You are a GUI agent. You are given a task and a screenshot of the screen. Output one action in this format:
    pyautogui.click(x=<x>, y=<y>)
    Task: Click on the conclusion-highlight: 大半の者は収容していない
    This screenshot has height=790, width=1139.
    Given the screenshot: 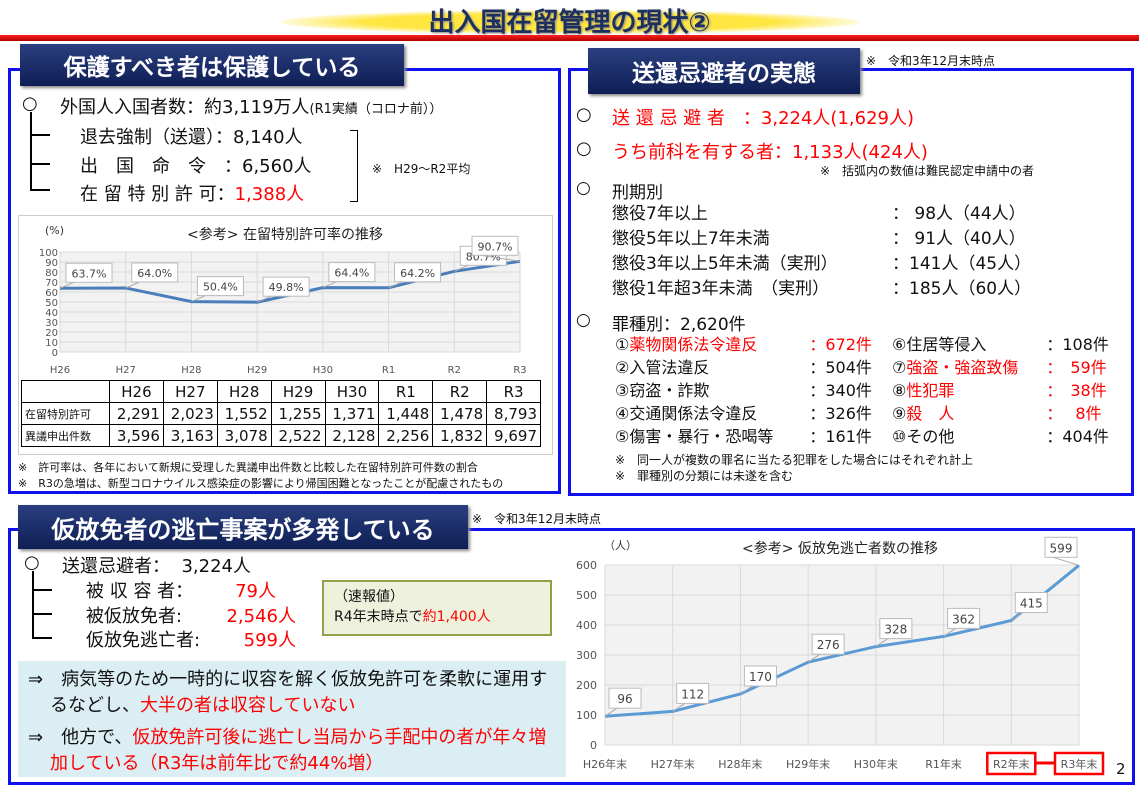 What is the action you would take?
    pyautogui.click(x=248, y=705)
    